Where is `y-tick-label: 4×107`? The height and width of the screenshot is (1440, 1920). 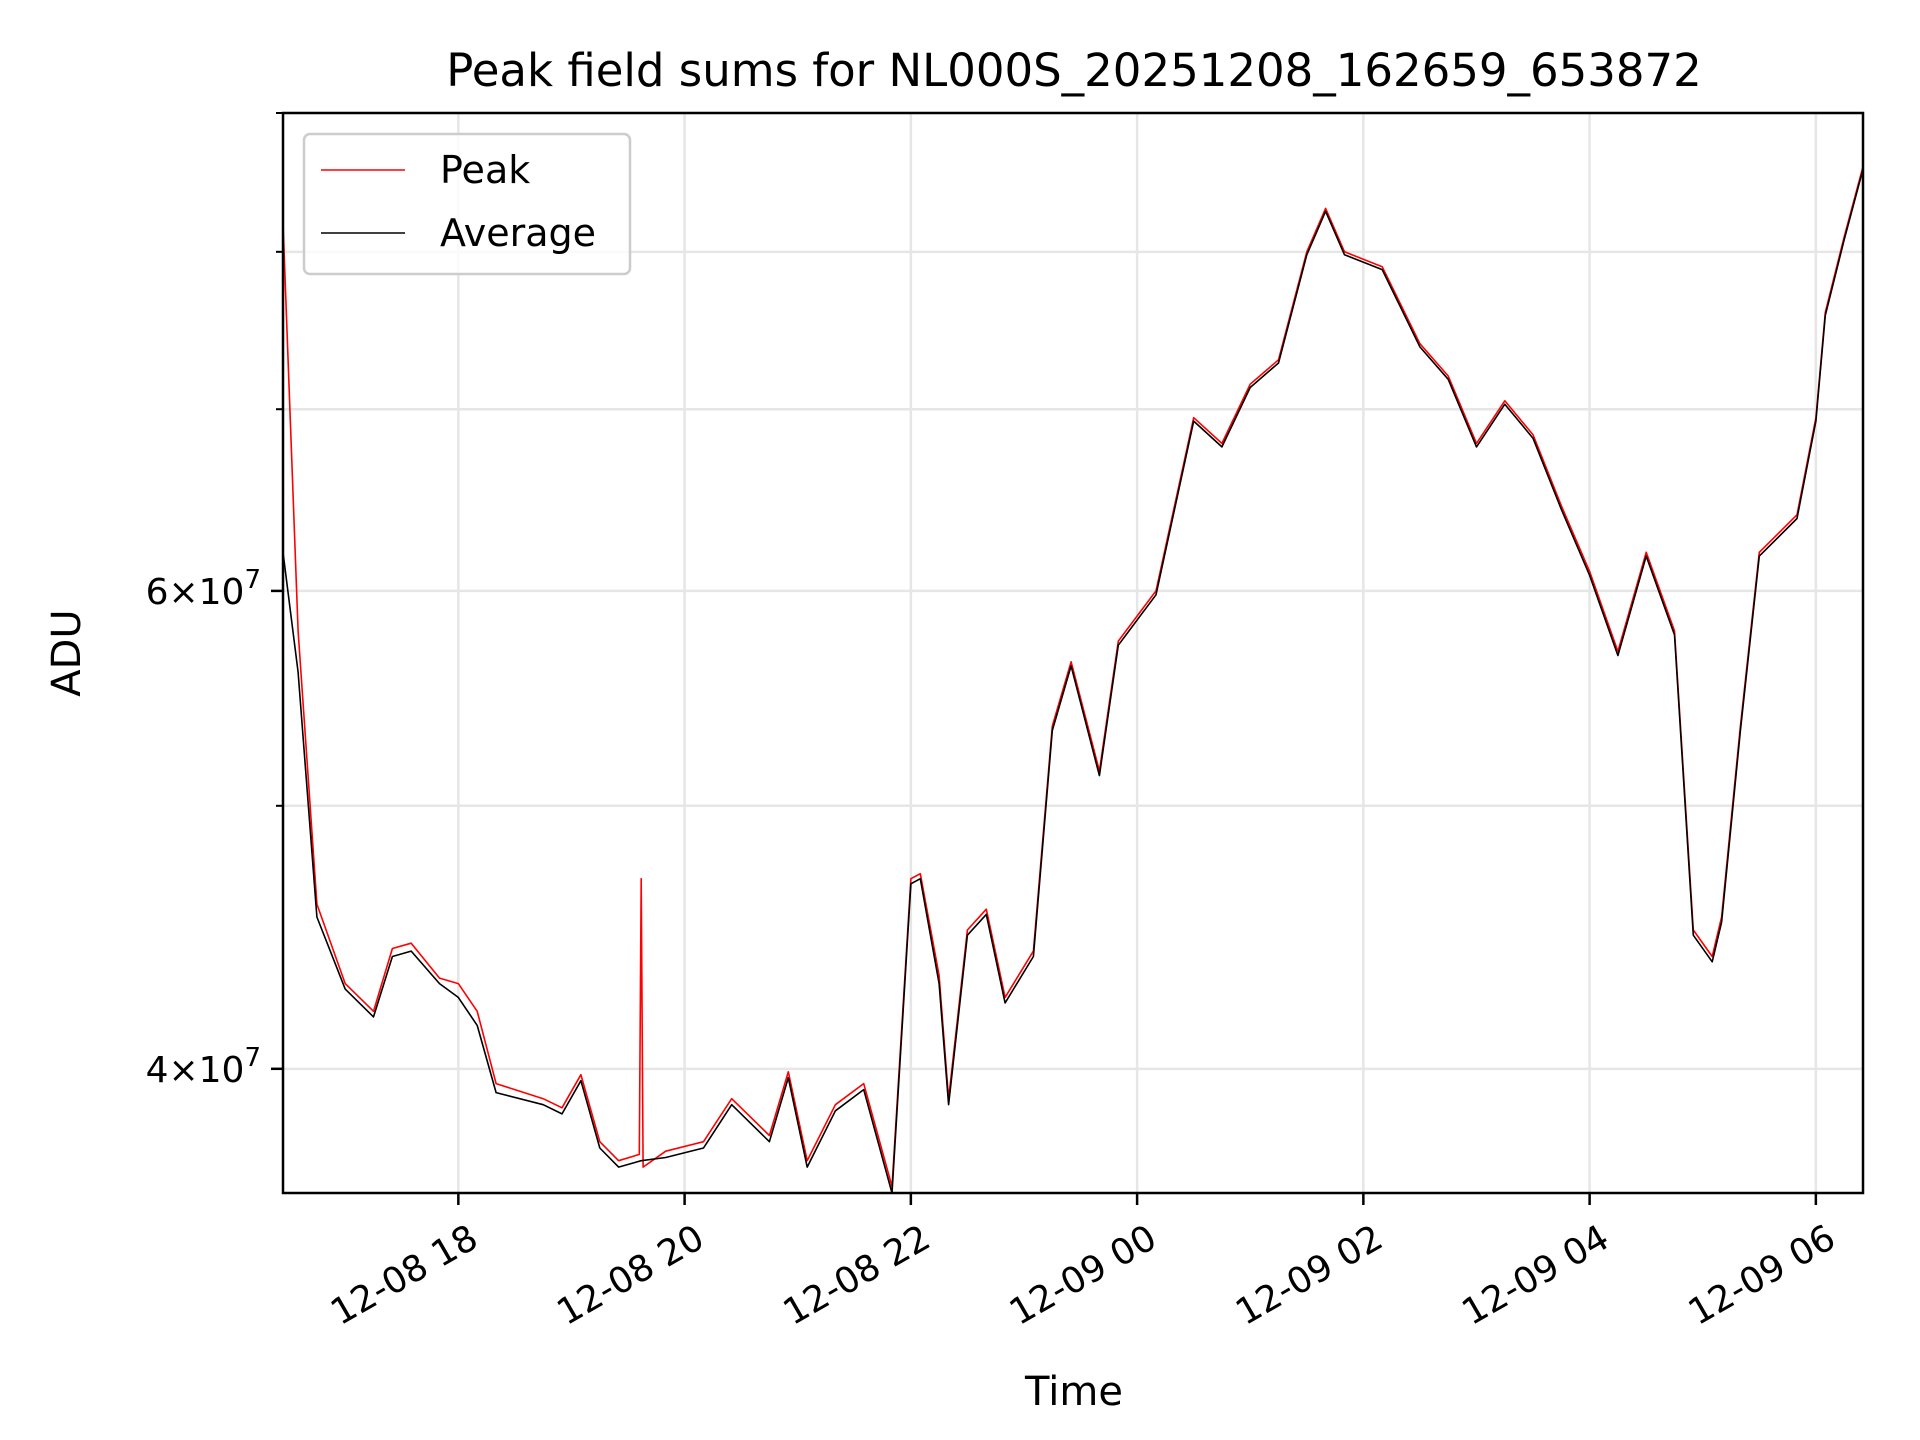
y-tick-label: 4×107 is located at coordinates (203, 1067).